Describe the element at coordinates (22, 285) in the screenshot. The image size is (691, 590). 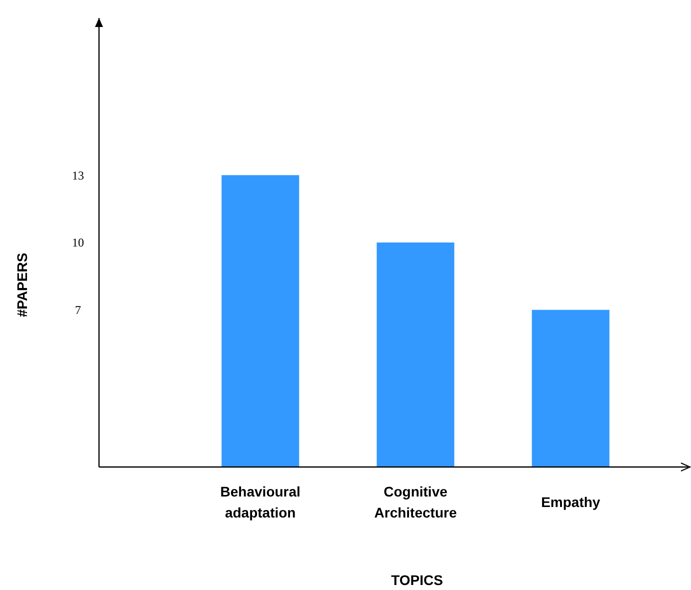
I see `y-axis-title: #PAPERS` at that location.